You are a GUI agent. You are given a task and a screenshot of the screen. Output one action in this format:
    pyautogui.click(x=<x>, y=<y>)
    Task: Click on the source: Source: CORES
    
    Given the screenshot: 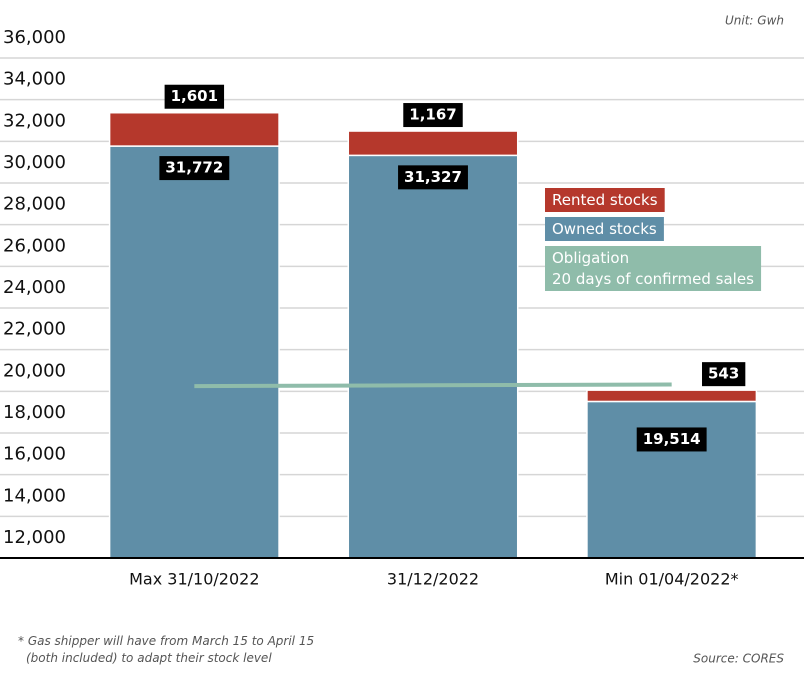 What is the action you would take?
    pyautogui.click(x=738, y=659)
    